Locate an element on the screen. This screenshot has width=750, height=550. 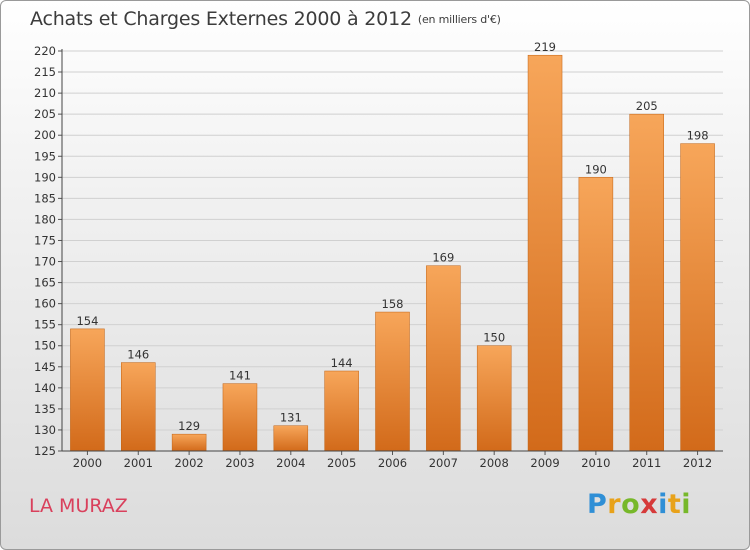
y-tick-label: 180 is located at coordinates (45, 219).